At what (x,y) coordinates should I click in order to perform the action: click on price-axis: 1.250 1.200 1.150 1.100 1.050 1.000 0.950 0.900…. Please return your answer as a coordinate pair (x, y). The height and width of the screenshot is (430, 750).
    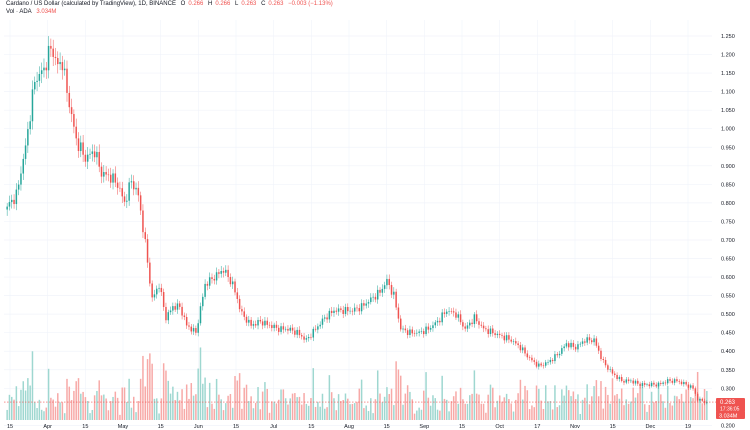
    Looking at the image, I should click on (728, 231).